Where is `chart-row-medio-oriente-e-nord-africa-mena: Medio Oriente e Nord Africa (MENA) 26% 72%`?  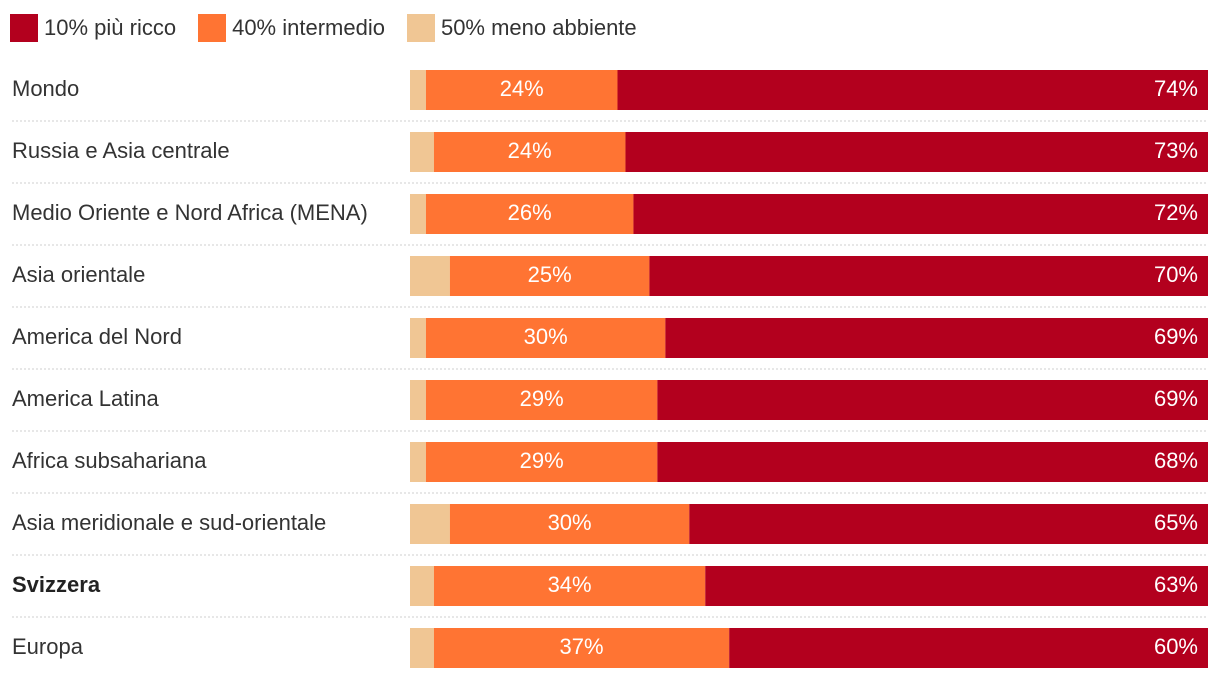
chart-row-medio-oriente-e-nord-africa-mena: Medio Oriente e Nord Africa (MENA) 26% 72% is located at coordinates (610, 220).